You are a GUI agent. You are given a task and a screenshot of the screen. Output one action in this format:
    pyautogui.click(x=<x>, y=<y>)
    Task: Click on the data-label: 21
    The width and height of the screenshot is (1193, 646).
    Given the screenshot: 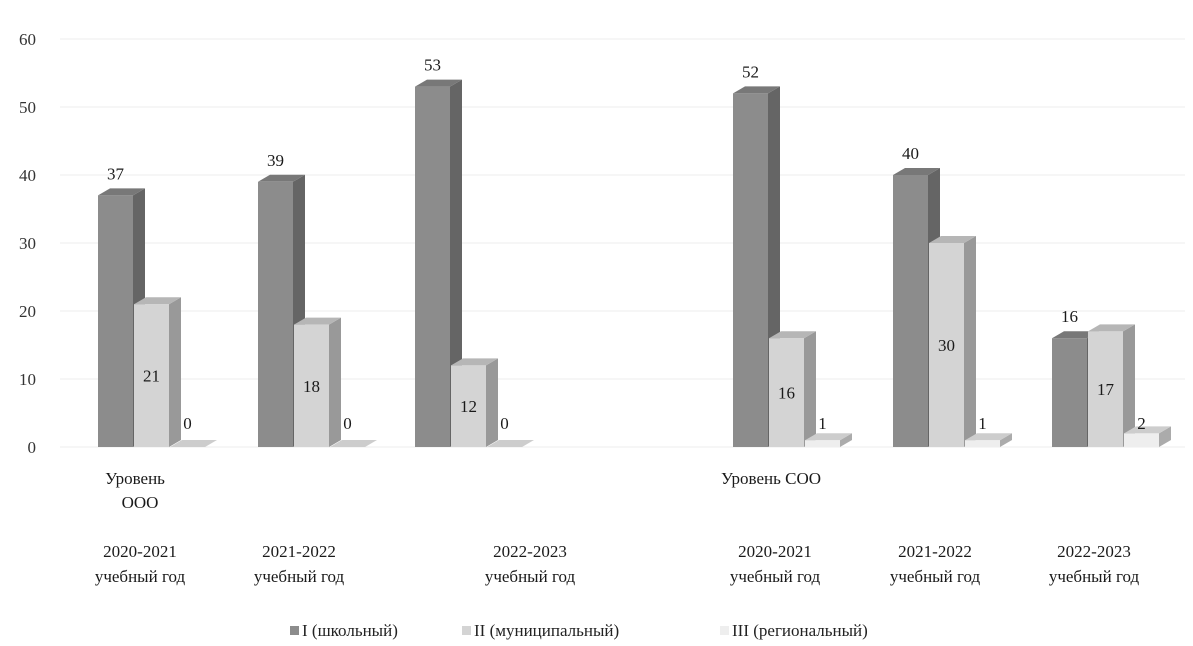 What is the action you would take?
    pyautogui.click(x=151, y=376)
    